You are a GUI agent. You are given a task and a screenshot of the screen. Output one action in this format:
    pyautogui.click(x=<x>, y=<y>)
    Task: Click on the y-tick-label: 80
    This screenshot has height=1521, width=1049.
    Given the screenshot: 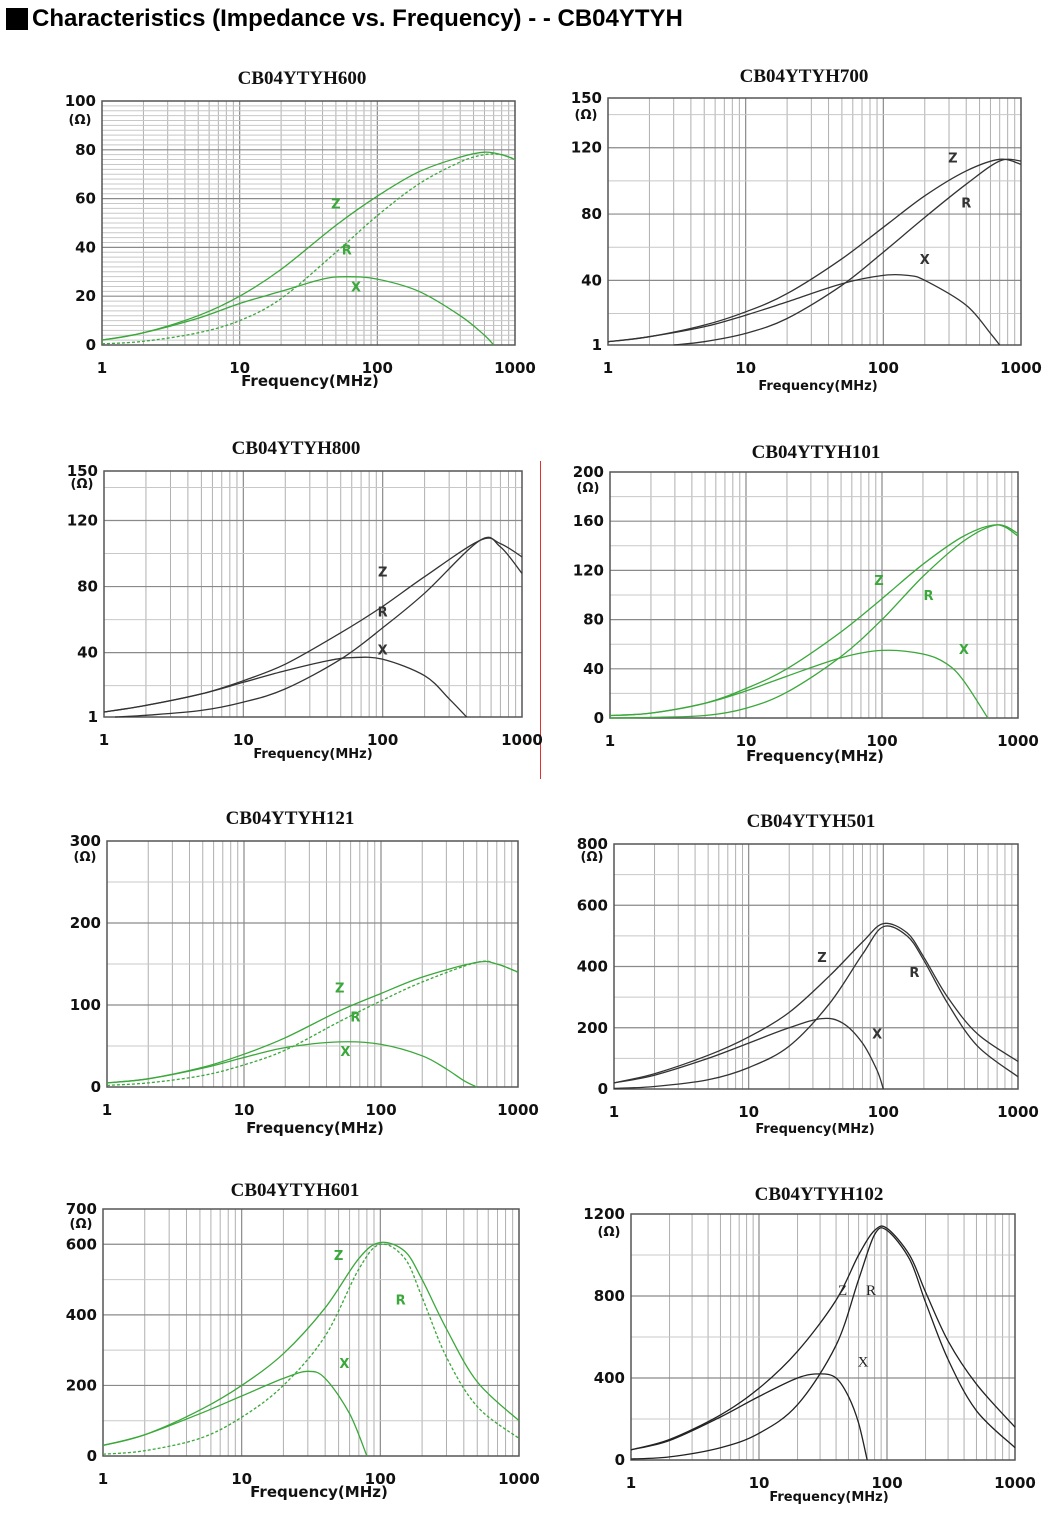 What is the action you would take?
    pyautogui.click(x=85, y=150)
    